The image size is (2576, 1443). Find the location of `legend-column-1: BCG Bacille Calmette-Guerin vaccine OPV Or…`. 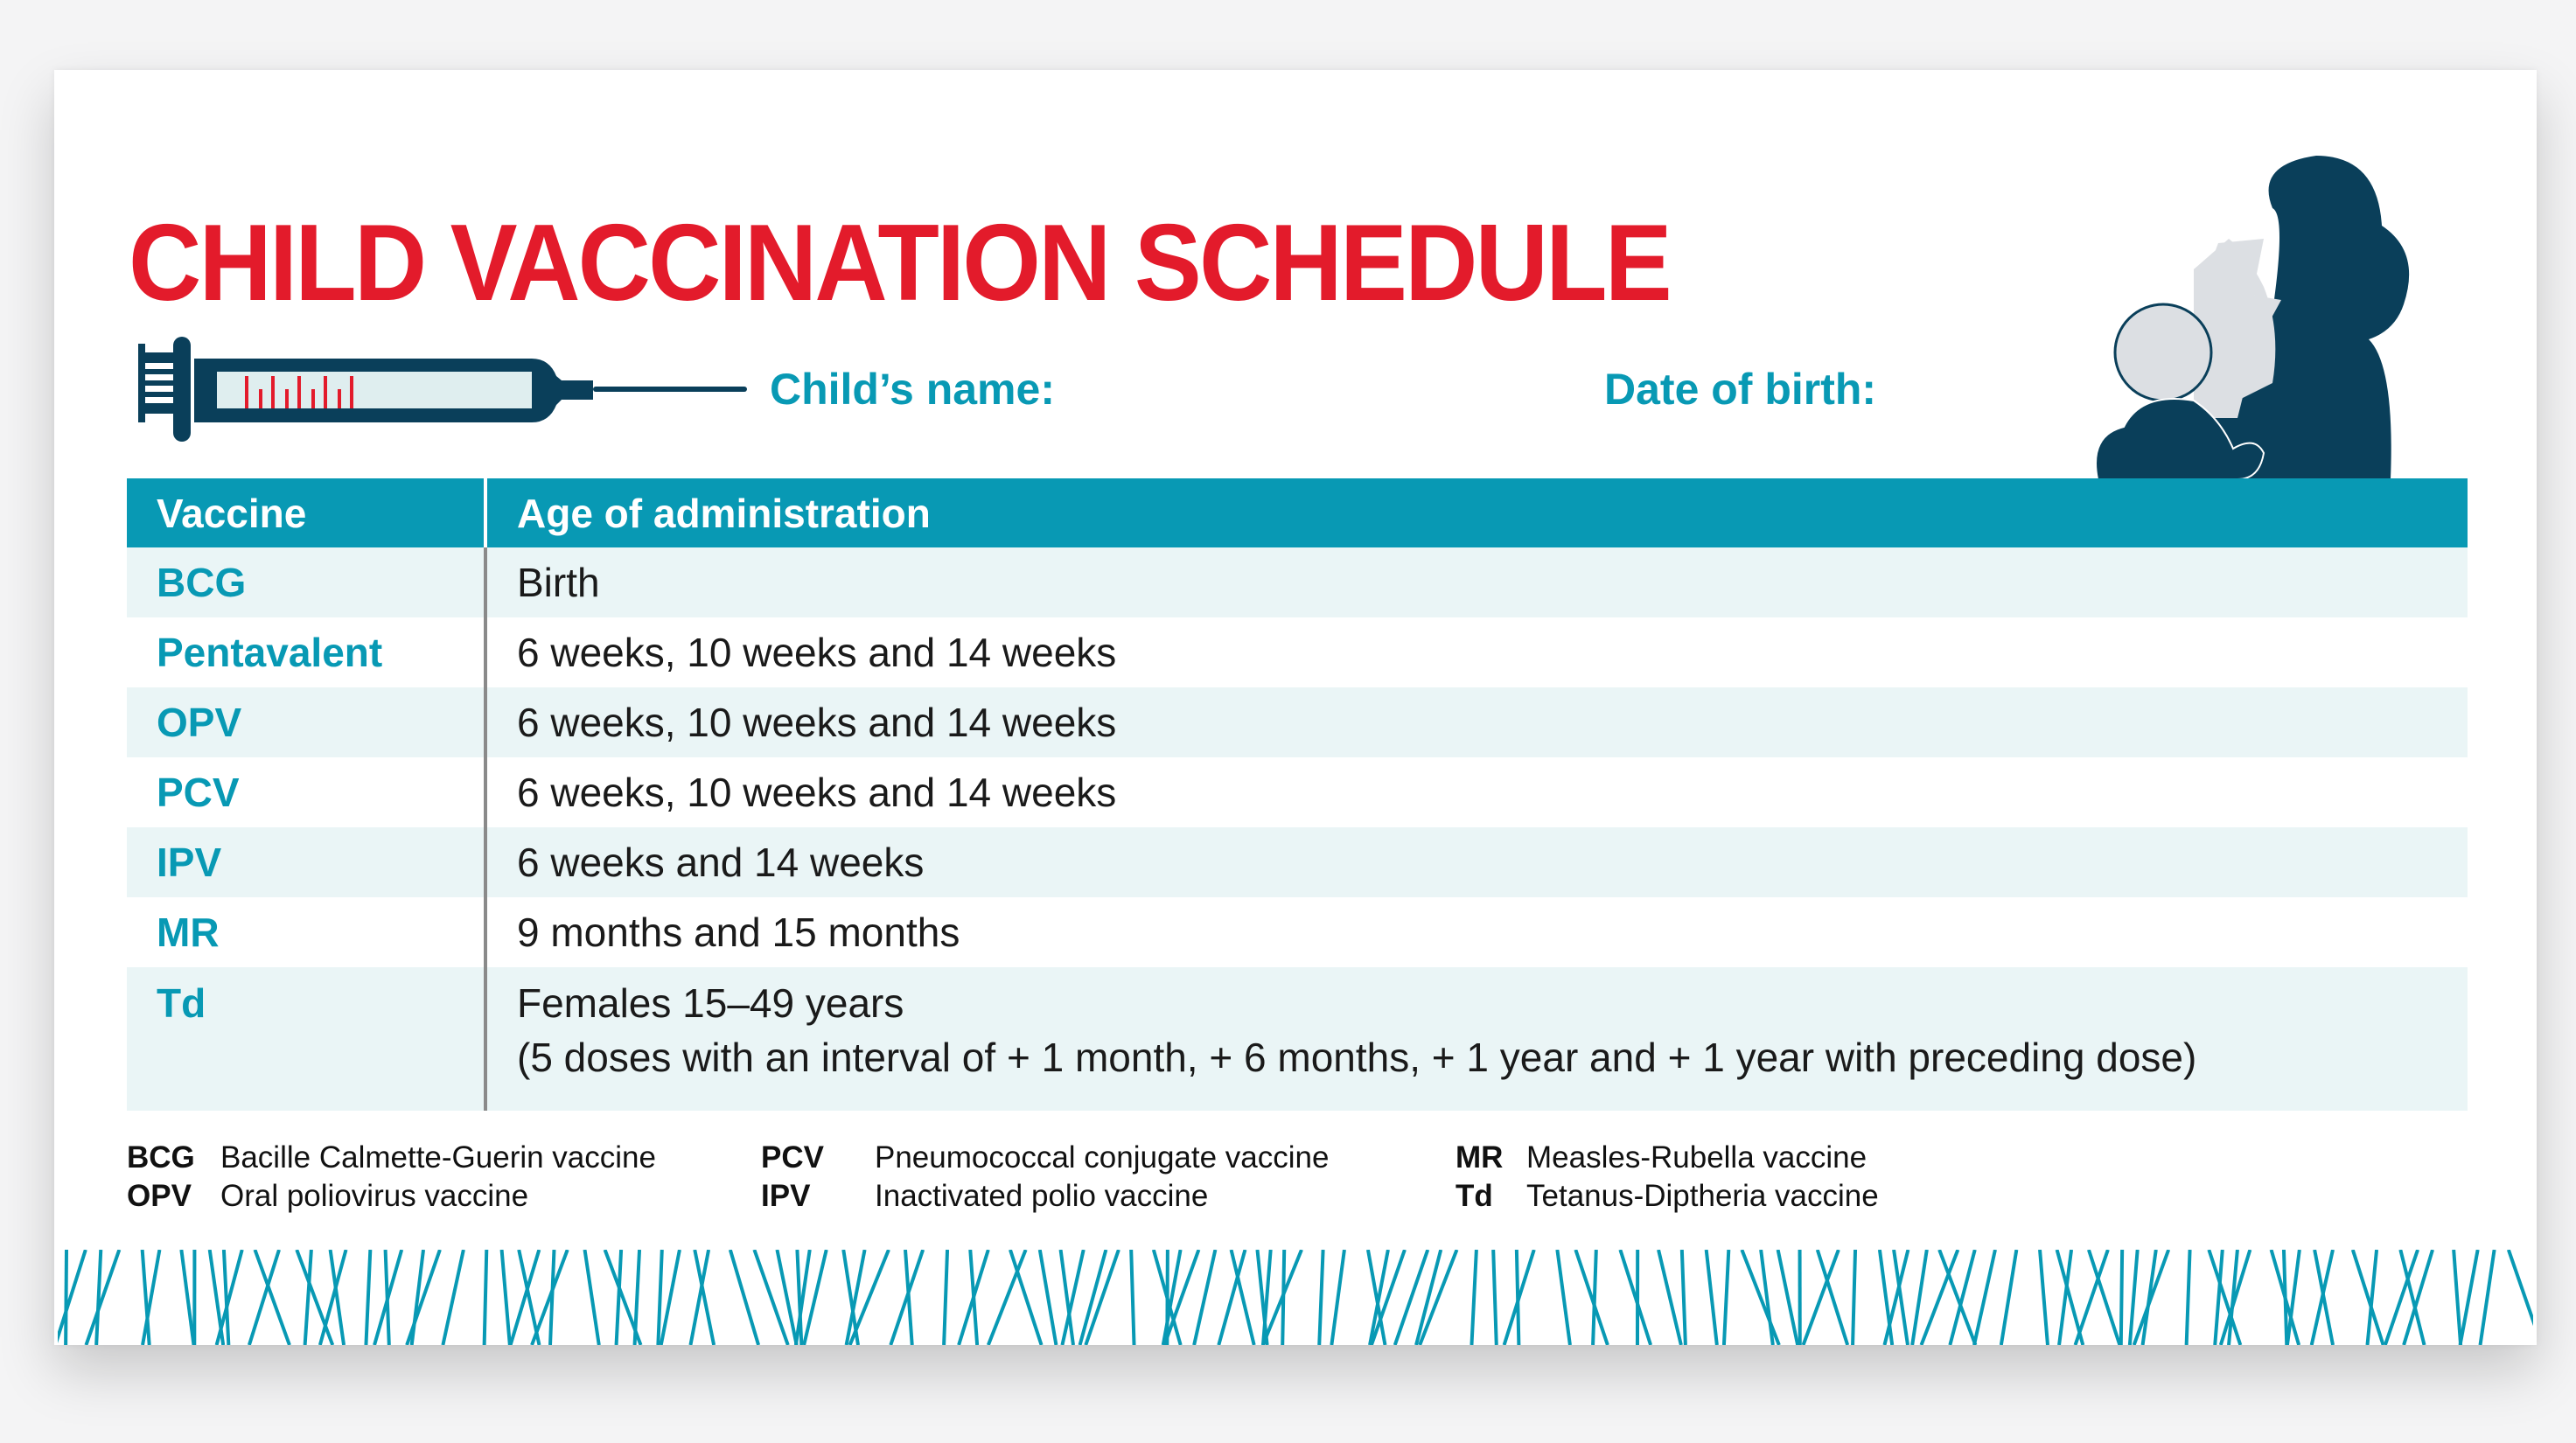

legend-column-1: BCG Bacille Calmette-Guerin vaccine OPV Or… is located at coordinates (391, 1177).